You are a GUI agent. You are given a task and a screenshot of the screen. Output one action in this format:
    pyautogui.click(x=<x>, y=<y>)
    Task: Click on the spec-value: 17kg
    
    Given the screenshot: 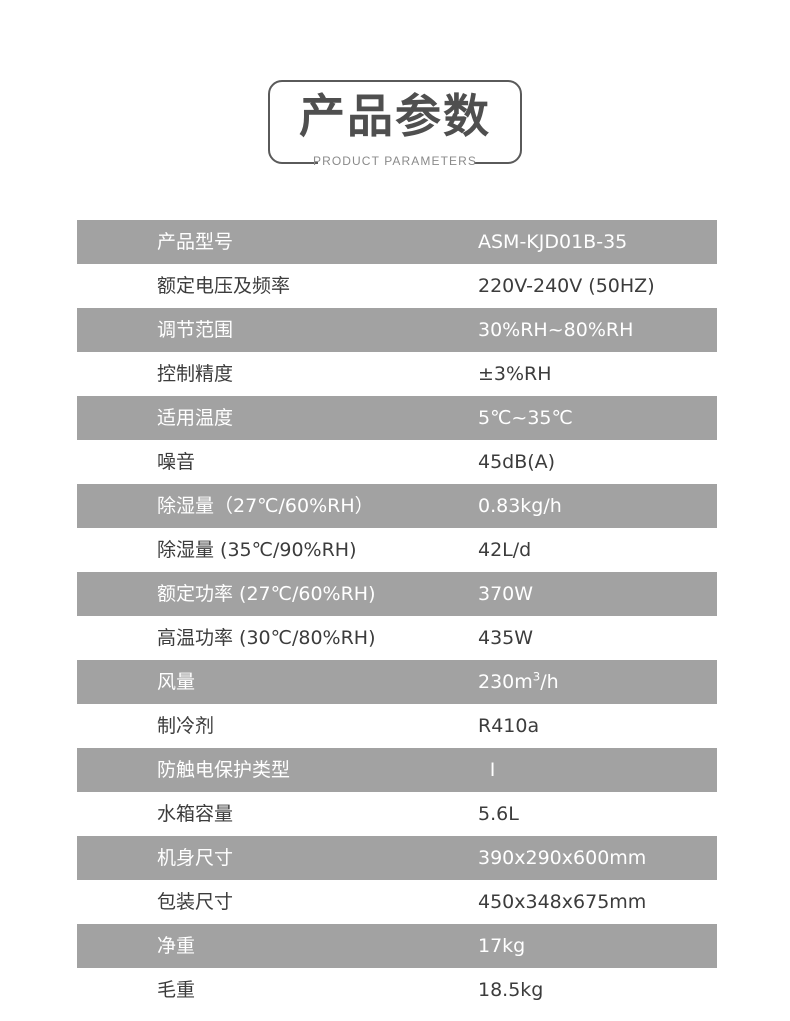 What is the action you would take?
    pyautogui.click(x=502, y=946)
    